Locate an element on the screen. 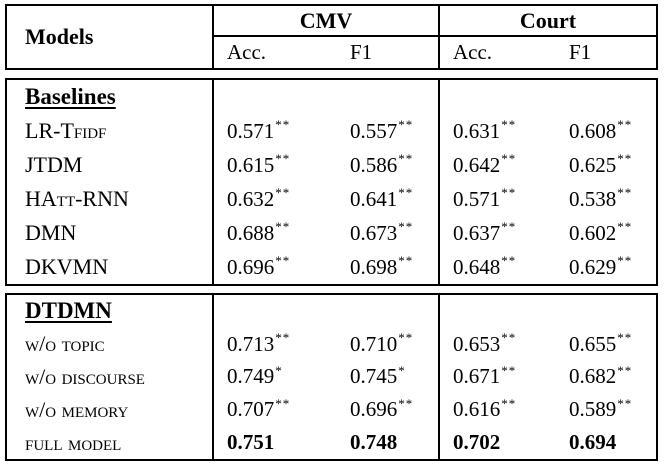 Image resolution: width=669 pixels, height=471 pixels. metric-value: 0.637 is located at coordinates (477, 232).